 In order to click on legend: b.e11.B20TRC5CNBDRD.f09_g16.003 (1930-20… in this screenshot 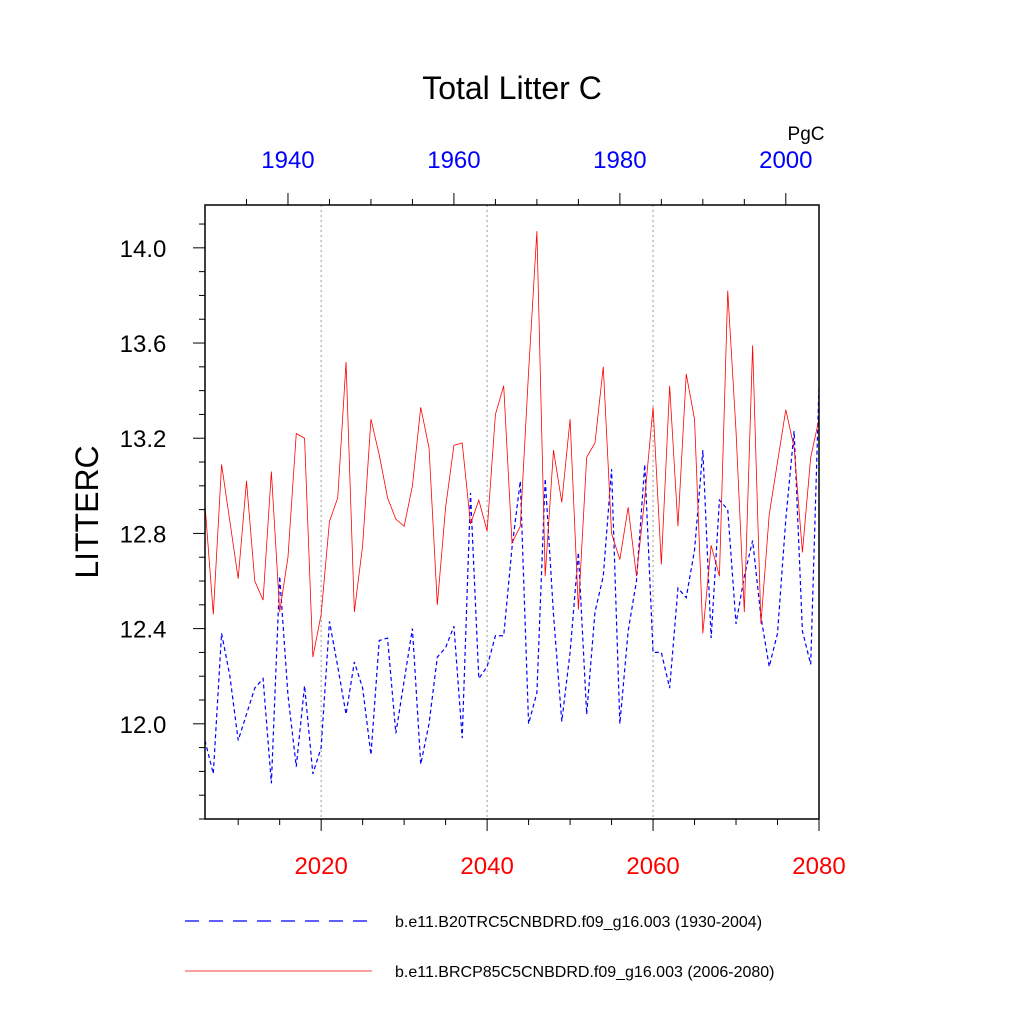, I will do `click(479, 947)`.